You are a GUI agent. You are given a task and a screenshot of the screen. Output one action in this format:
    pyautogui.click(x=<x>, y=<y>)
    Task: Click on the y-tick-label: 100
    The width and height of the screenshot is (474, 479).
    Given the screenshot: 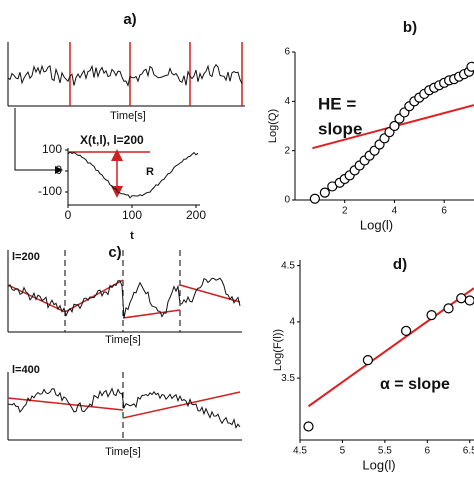 What is the action you would take?
    pyautogui.click(x=52, y=149)
    